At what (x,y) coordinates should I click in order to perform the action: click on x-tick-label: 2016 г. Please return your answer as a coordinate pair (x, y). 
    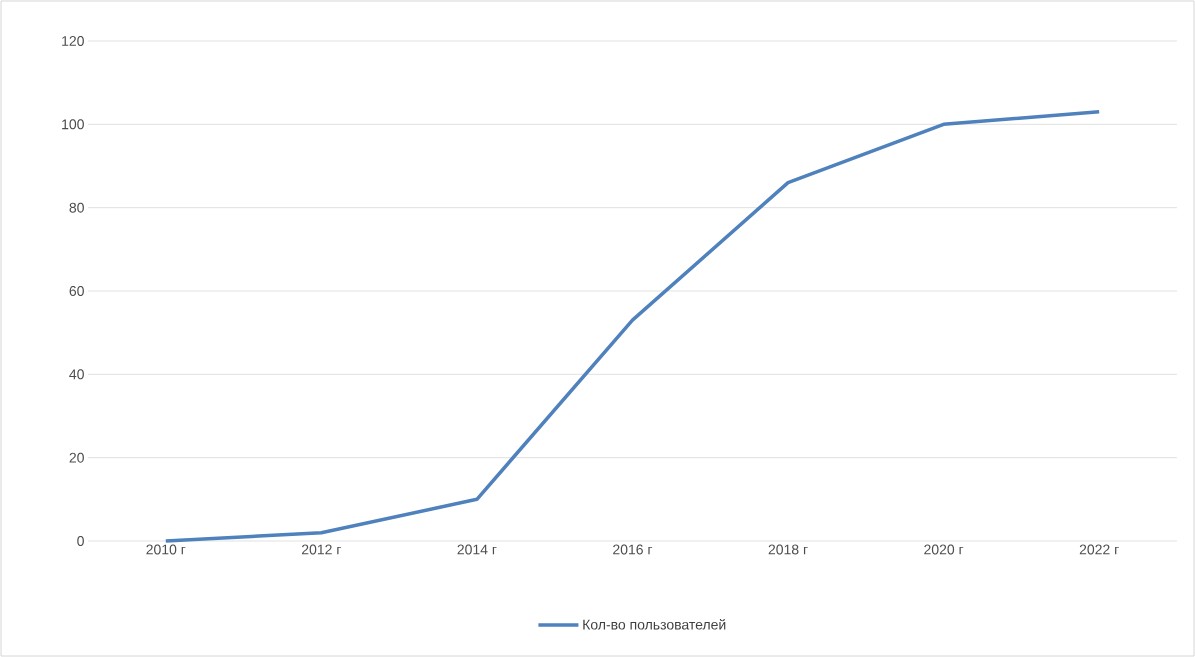
    Looking at the image, I should click on (633, 549).